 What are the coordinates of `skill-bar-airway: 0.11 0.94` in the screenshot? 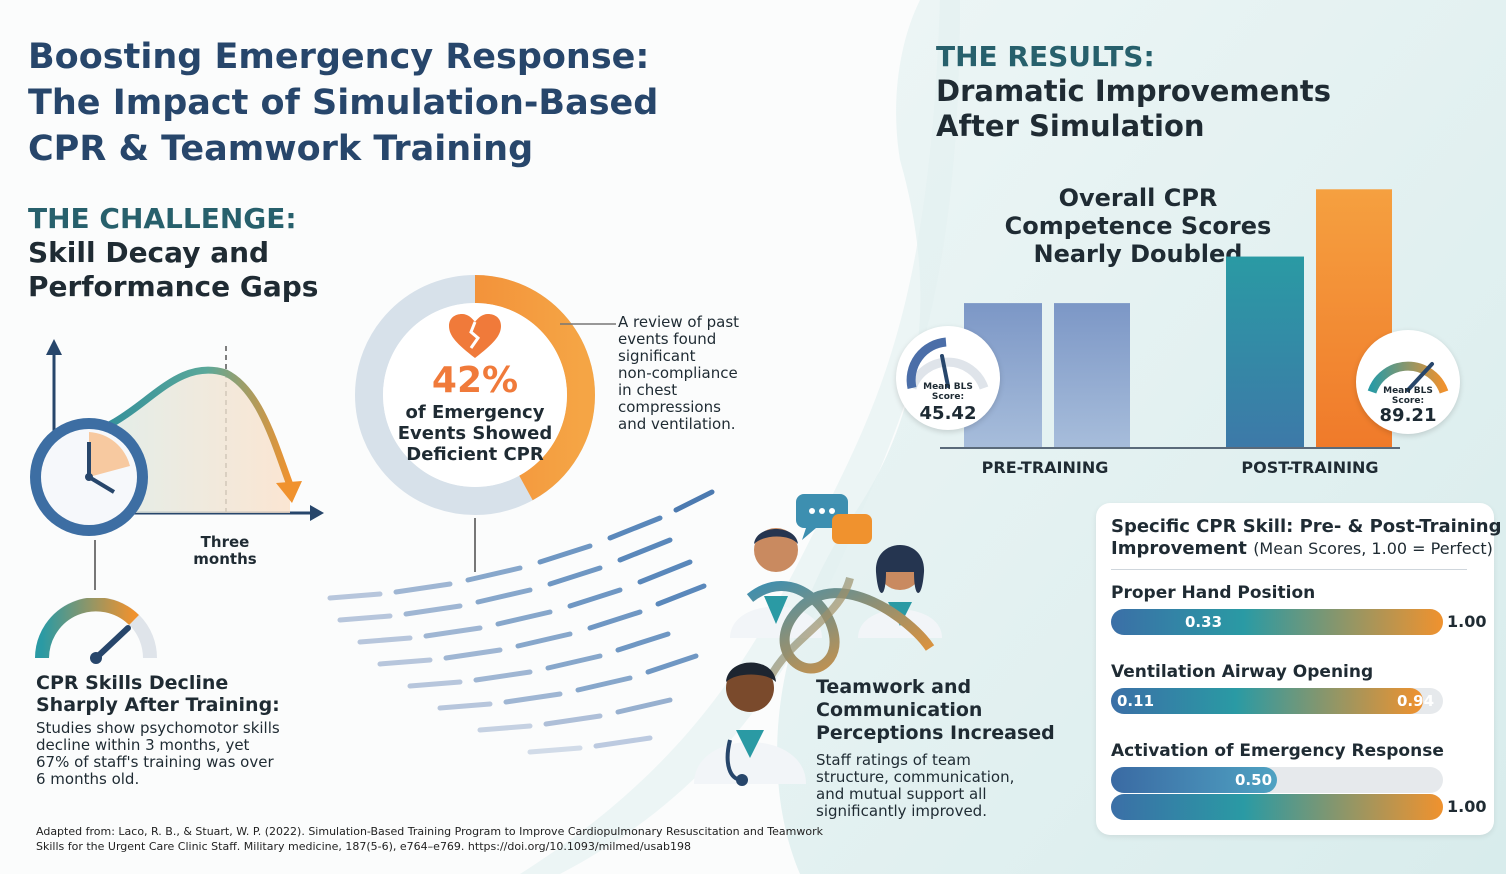 It's located at (1277, 701).